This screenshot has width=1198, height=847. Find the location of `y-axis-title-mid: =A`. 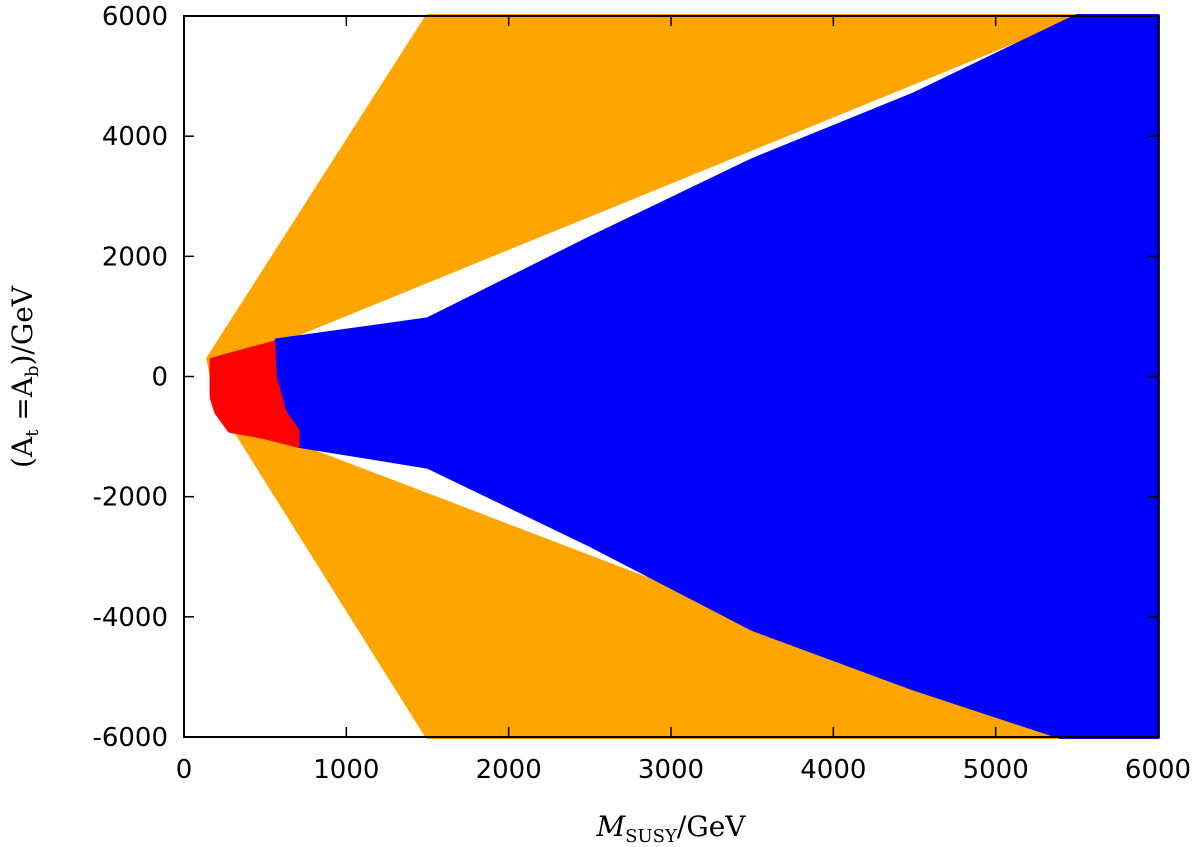

y-axis-title-mid: =A is located at coordinates (22, 402).